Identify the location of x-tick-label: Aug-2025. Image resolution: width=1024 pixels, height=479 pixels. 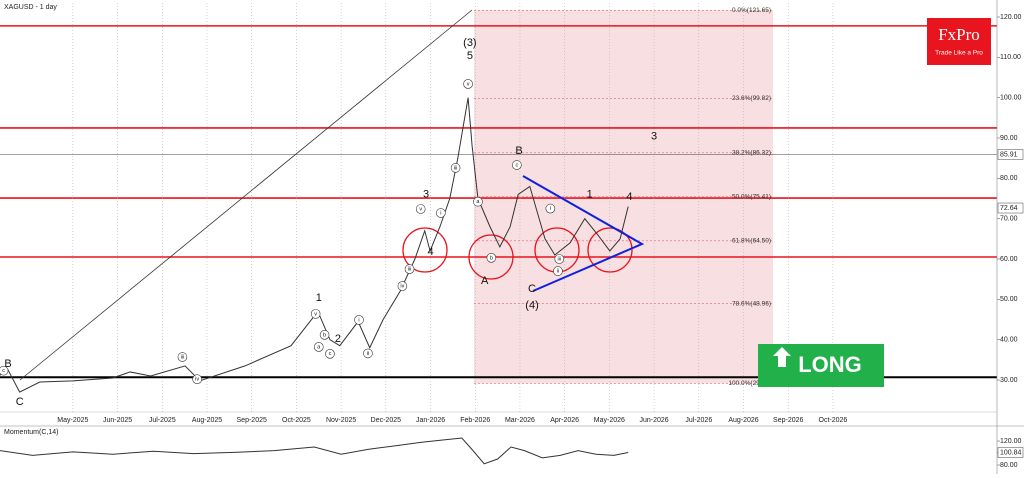
(207, 420).